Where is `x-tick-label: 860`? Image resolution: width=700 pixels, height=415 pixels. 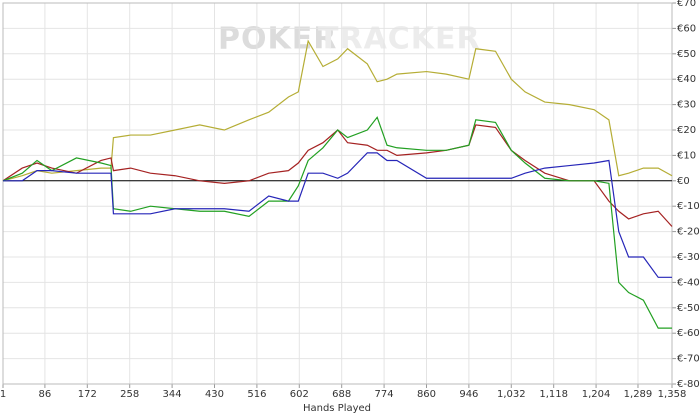 x-tick-label: 860 is located at coordinates (426, 394).